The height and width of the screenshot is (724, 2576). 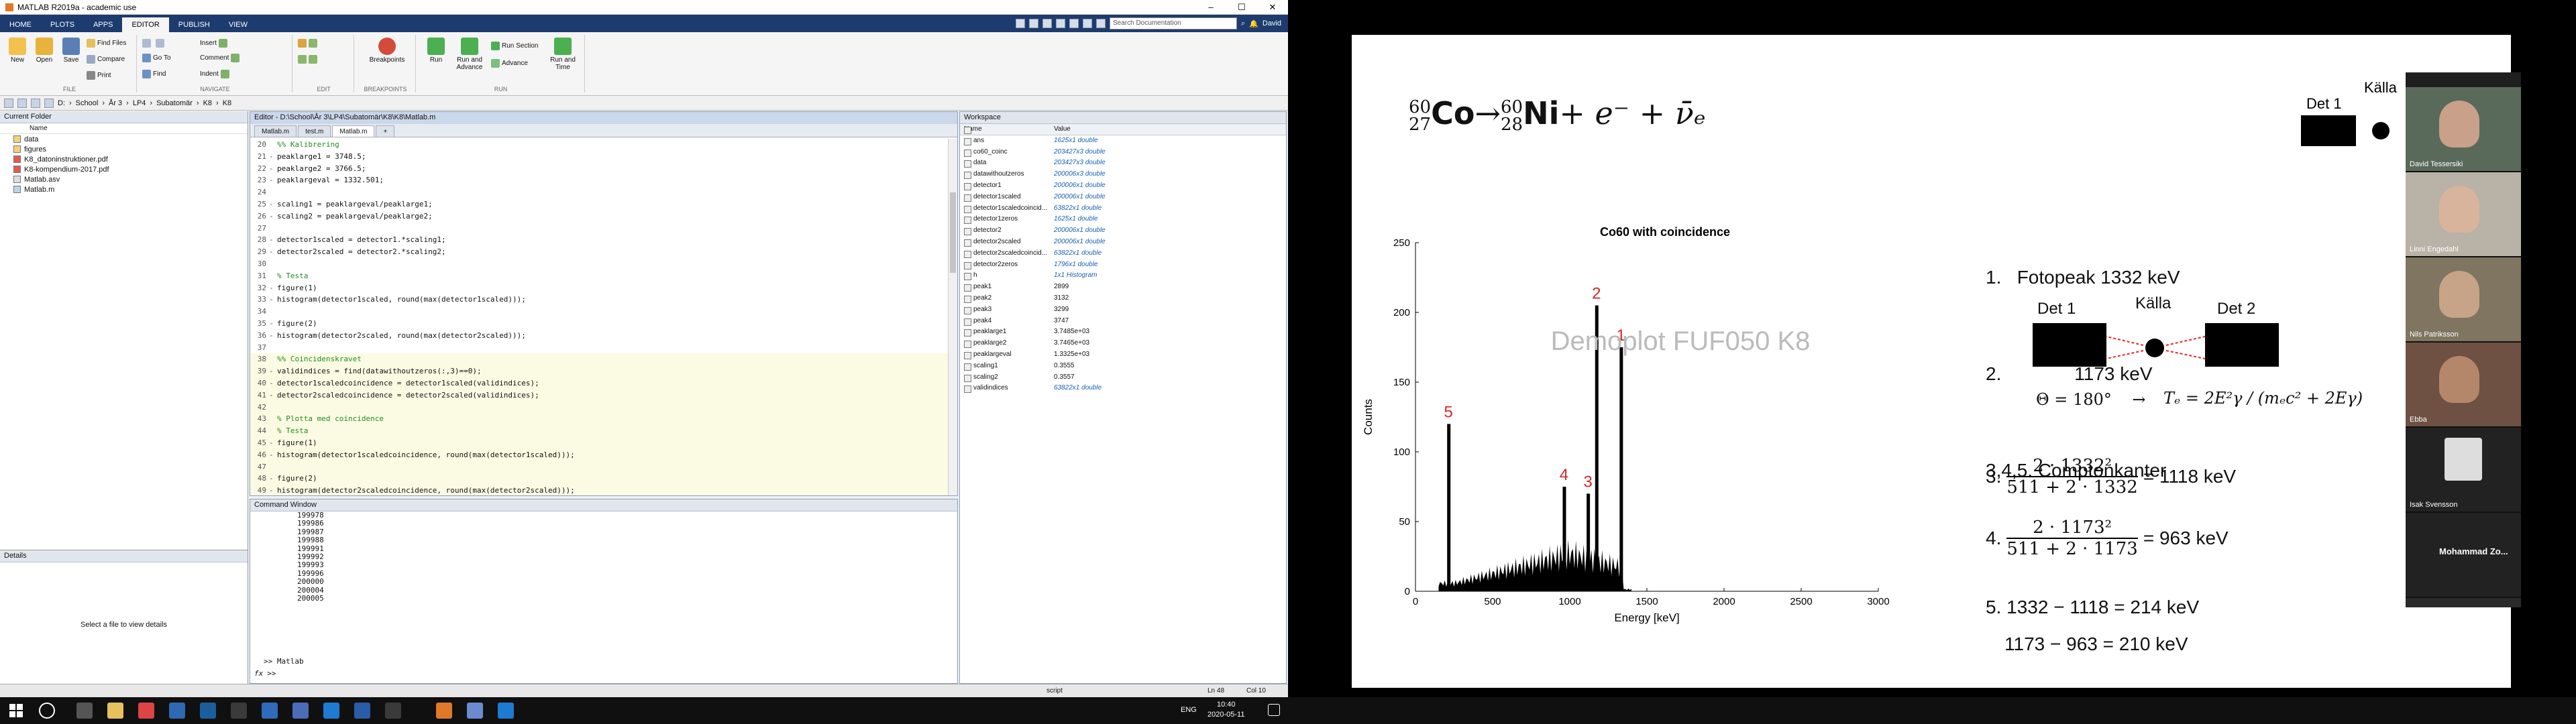 What do you see at coordinates (194, 25) in the screenshot?
I see `tab-publish: PUBLISH` at bounding box center [194, 25].